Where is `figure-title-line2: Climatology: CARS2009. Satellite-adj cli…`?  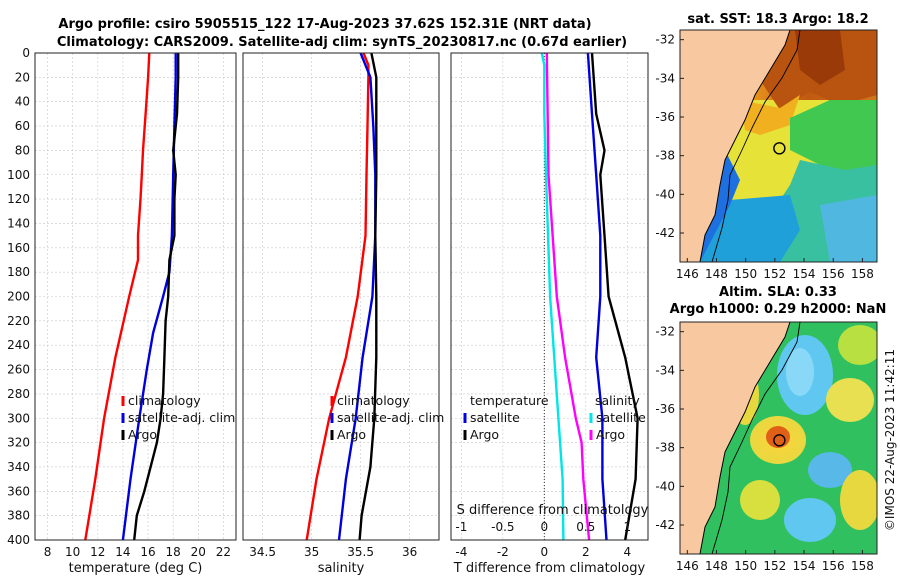
figure-title-line2: Climatology: CARS2009. Satellite-adj cli… is located at coordinates (342, 42).